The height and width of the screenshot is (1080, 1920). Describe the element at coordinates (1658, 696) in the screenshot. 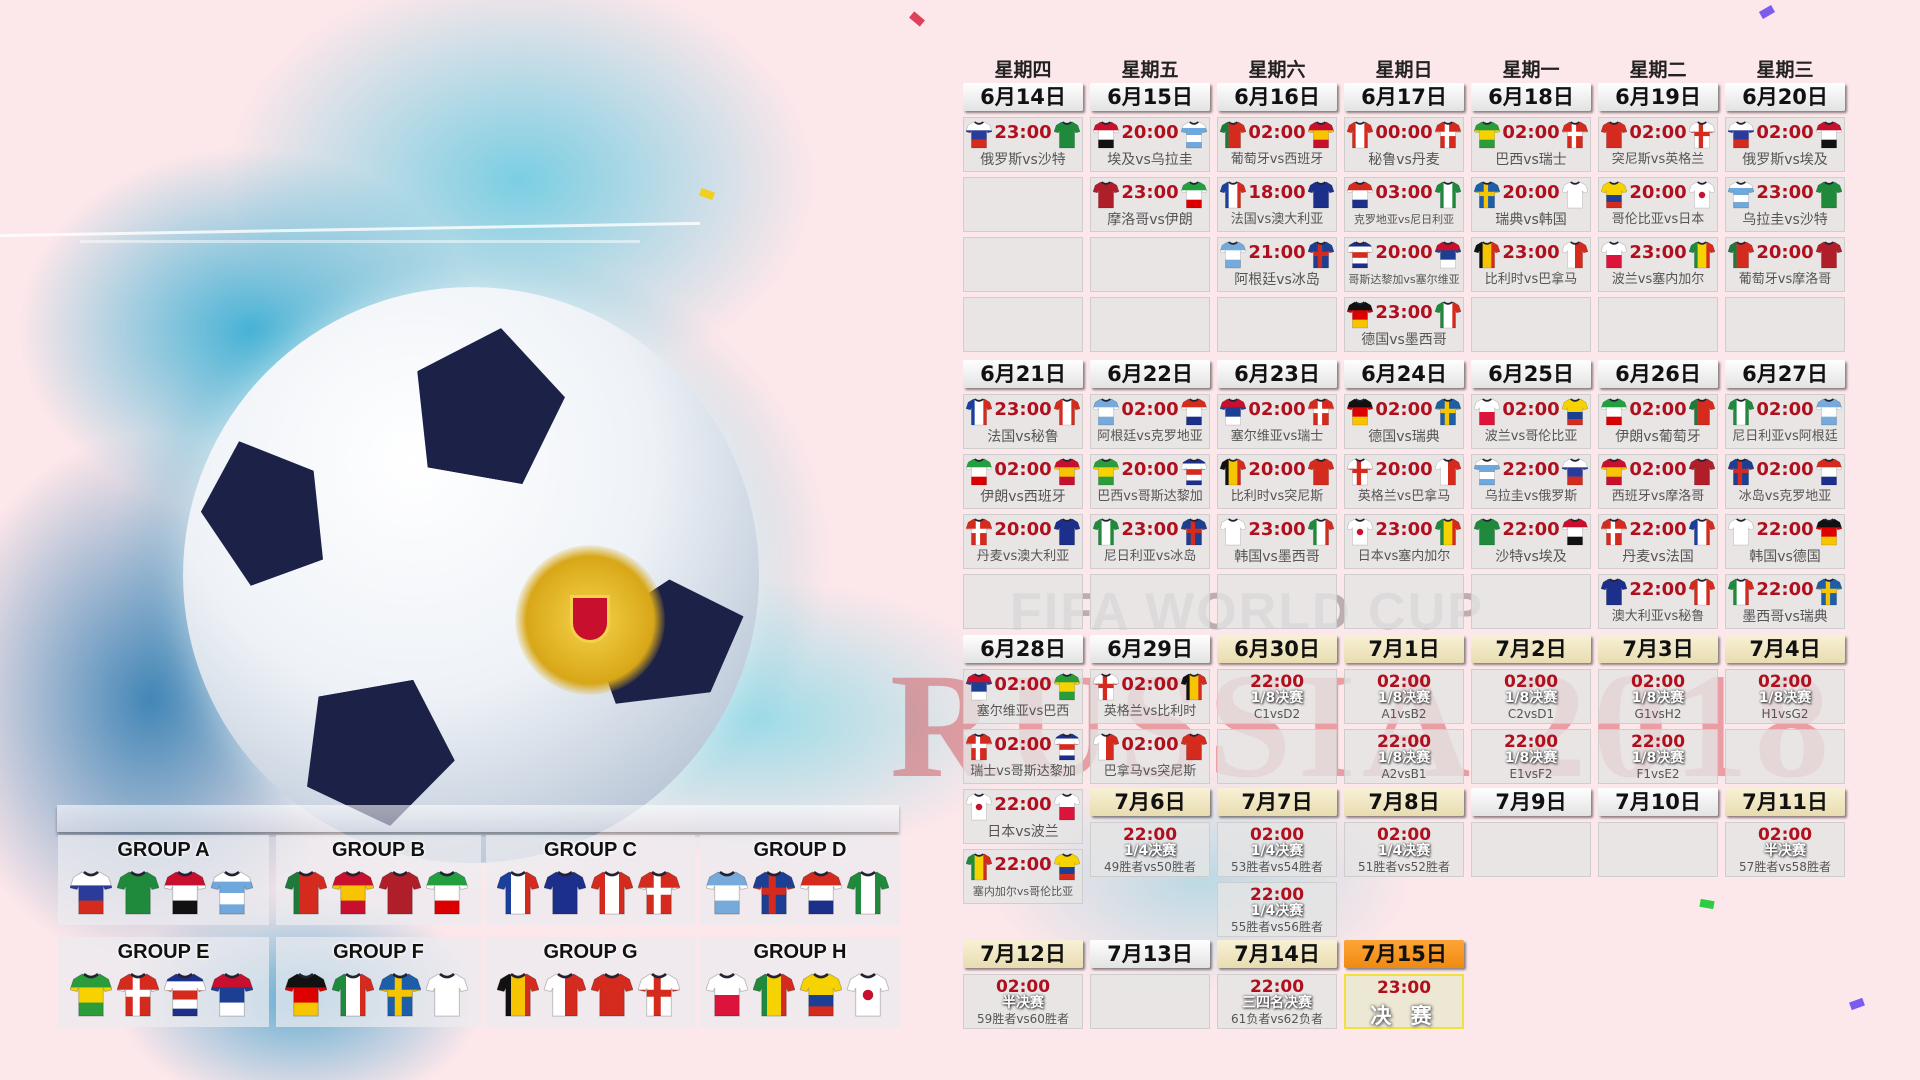

I see `match-cell: 02:00 1/8决赛 G1vsH2` at that location.